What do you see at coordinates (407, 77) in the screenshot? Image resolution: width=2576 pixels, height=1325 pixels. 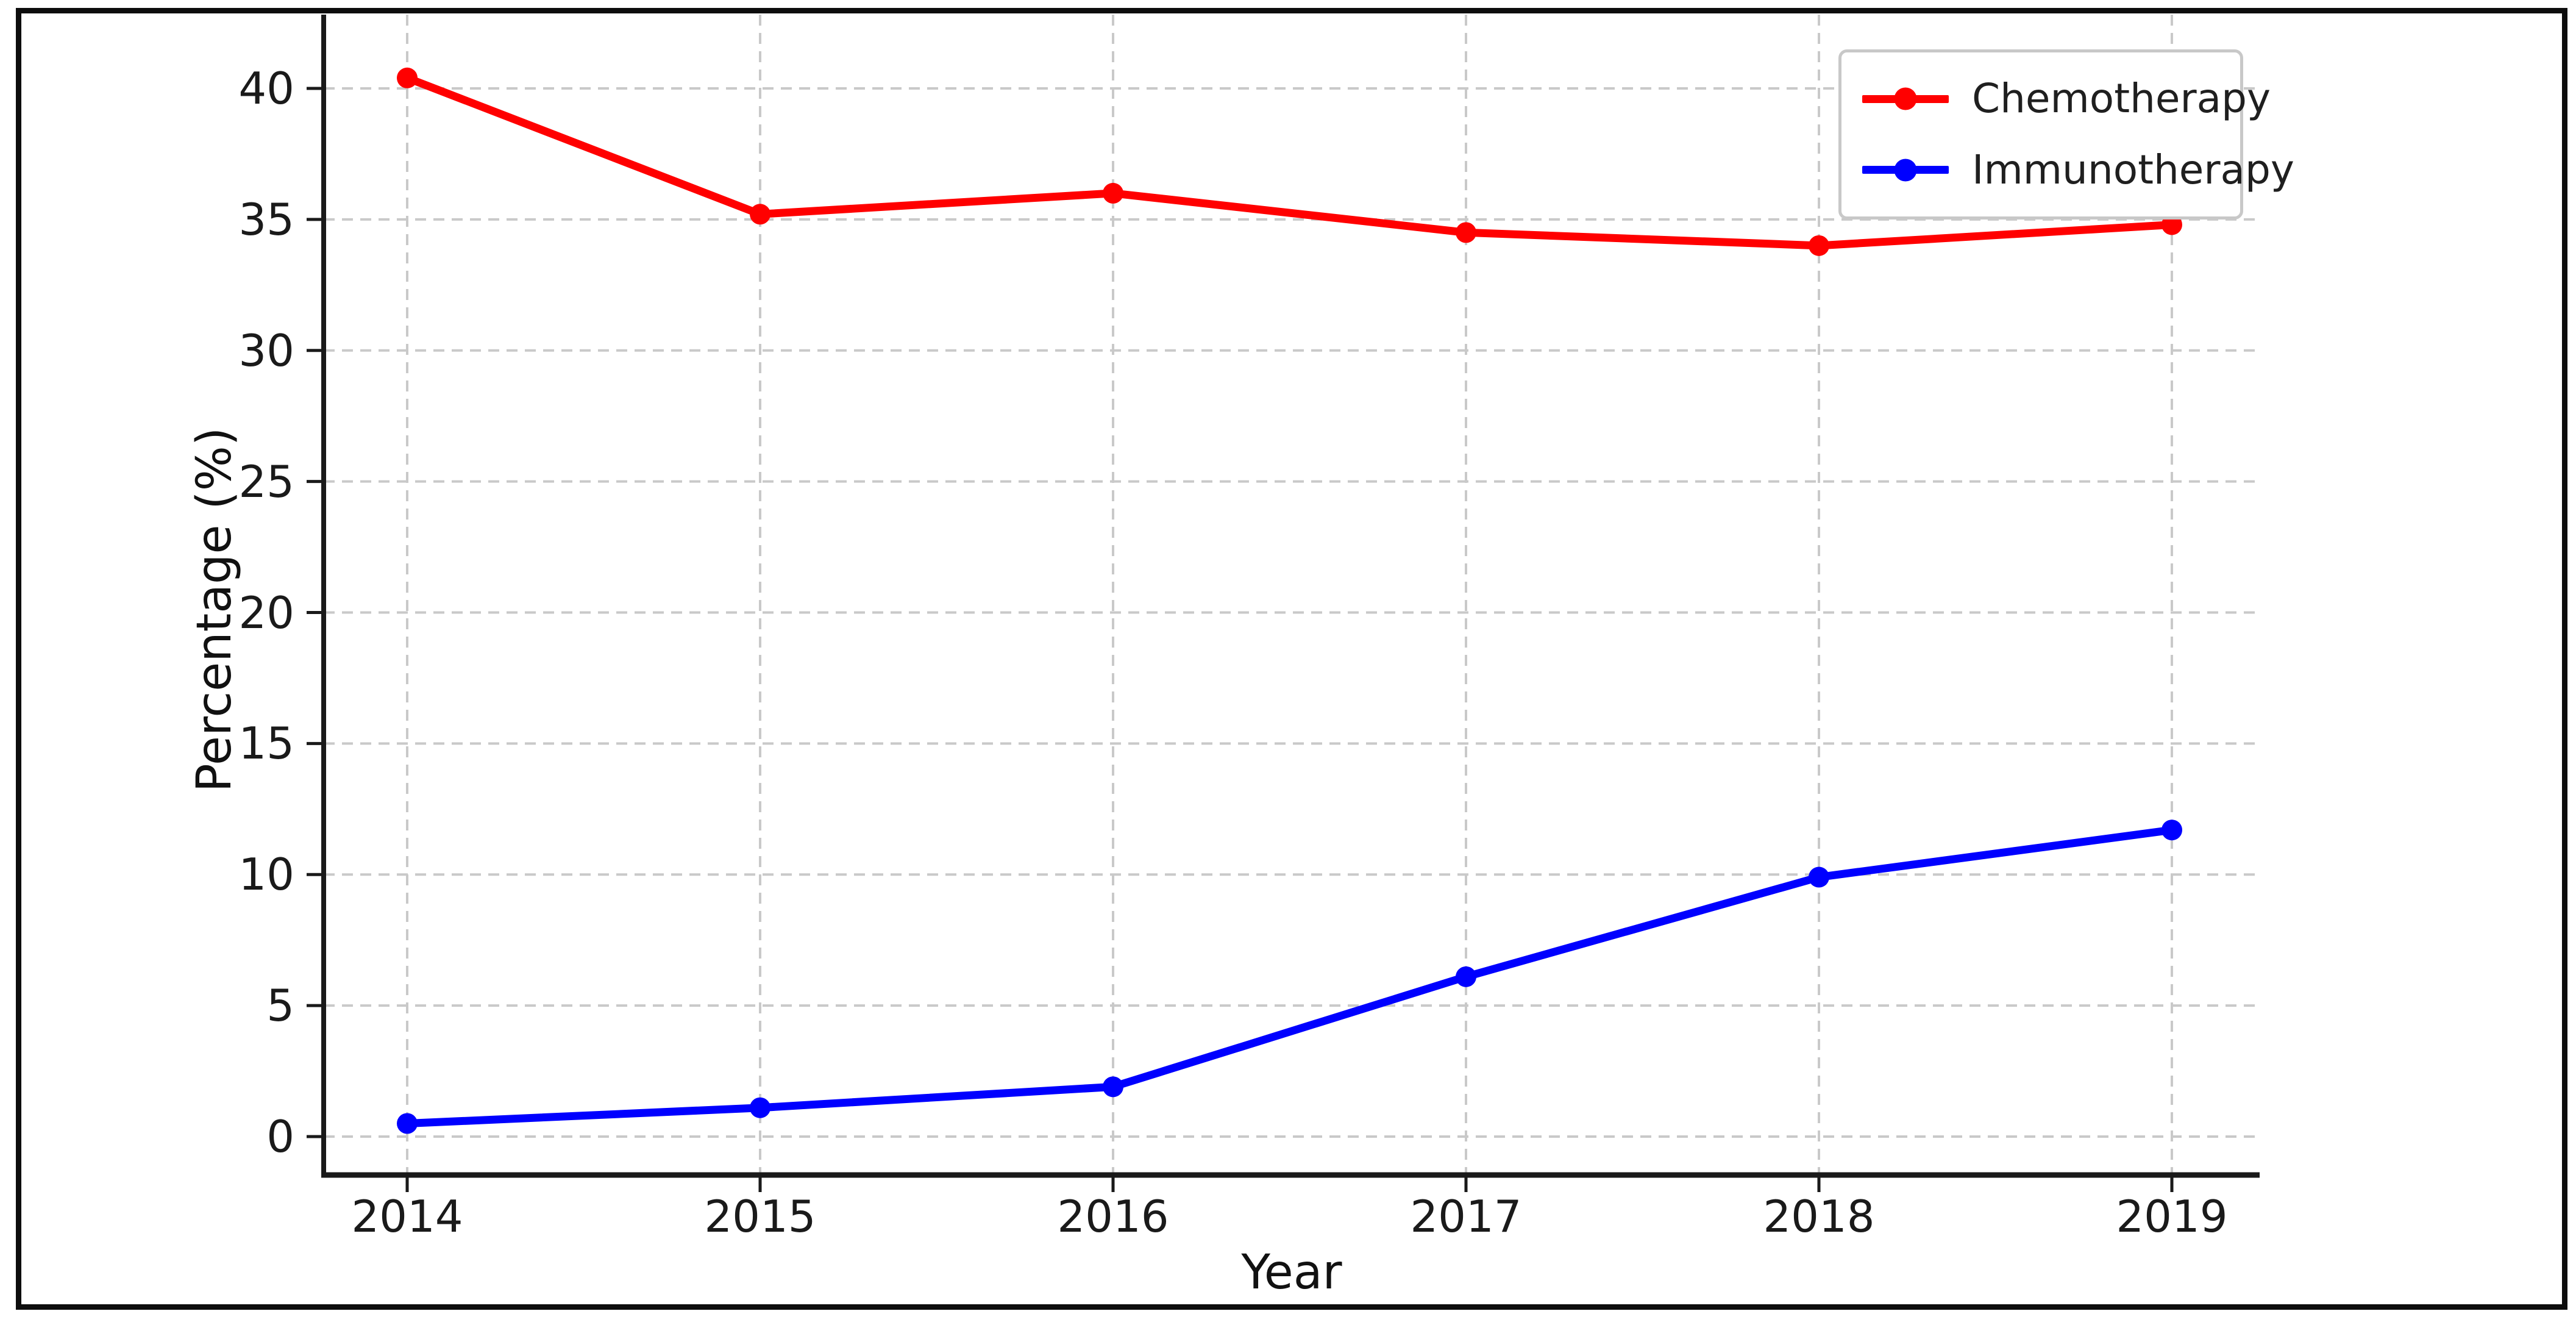 I see `data-point-chemotherapy-2014` at bounding box center [407, 77].